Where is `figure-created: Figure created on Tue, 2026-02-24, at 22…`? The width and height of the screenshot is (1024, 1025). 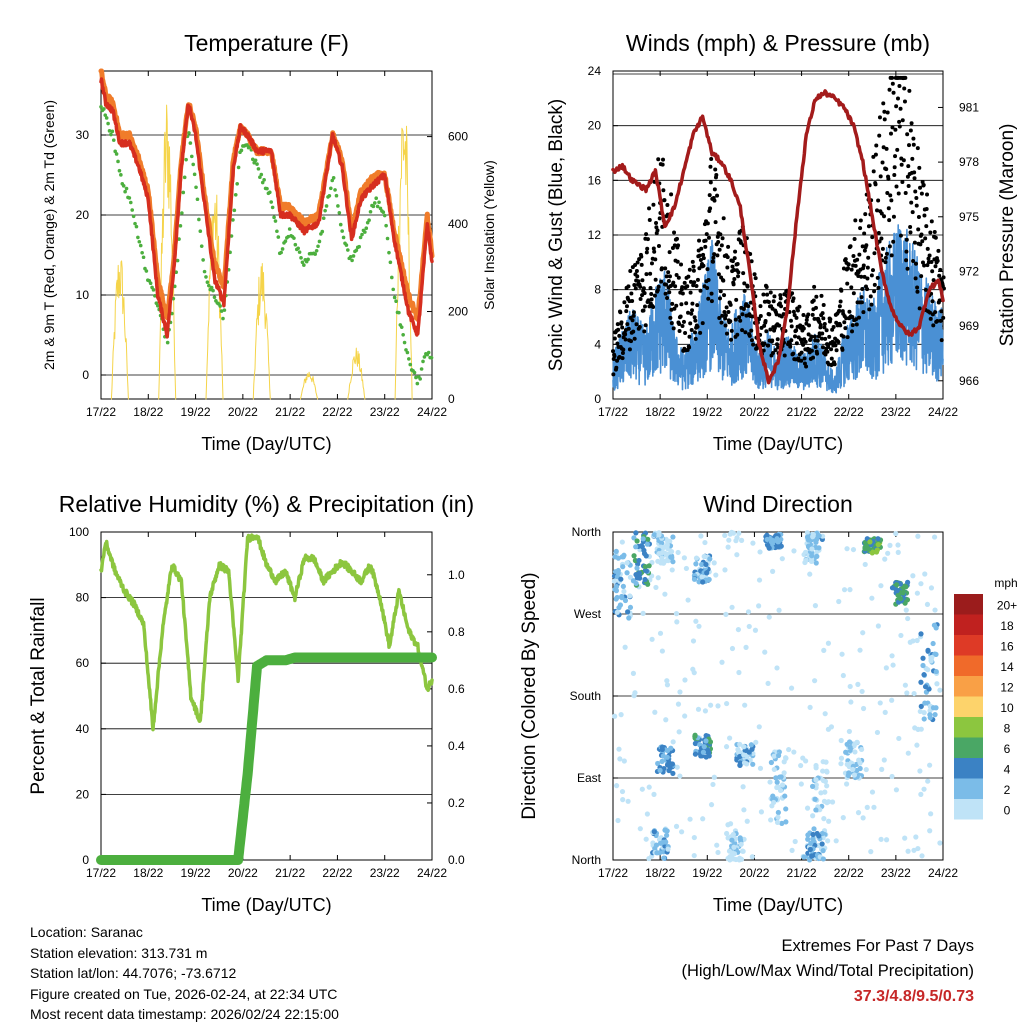 figure-created: Figure created on Tue, 2026-02-24, at 22… is located at coordinates (184, 993).